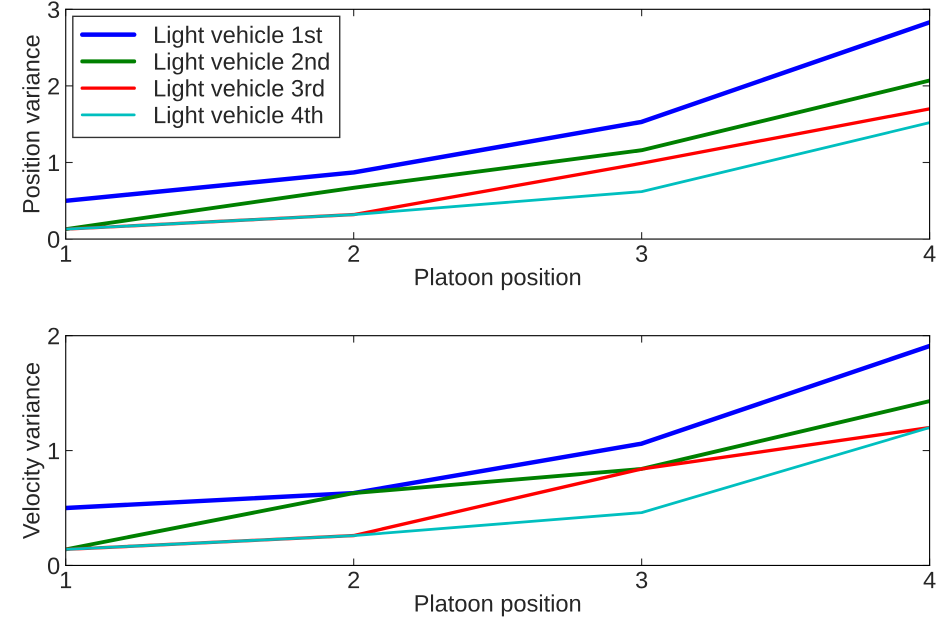 Image resolution: width=939 pixels, height=618 pixels. What do you see at coordinates (31, 123) in the screenshot?
I see `y-axis-title: Position variance` at bounding box center [31, 123].